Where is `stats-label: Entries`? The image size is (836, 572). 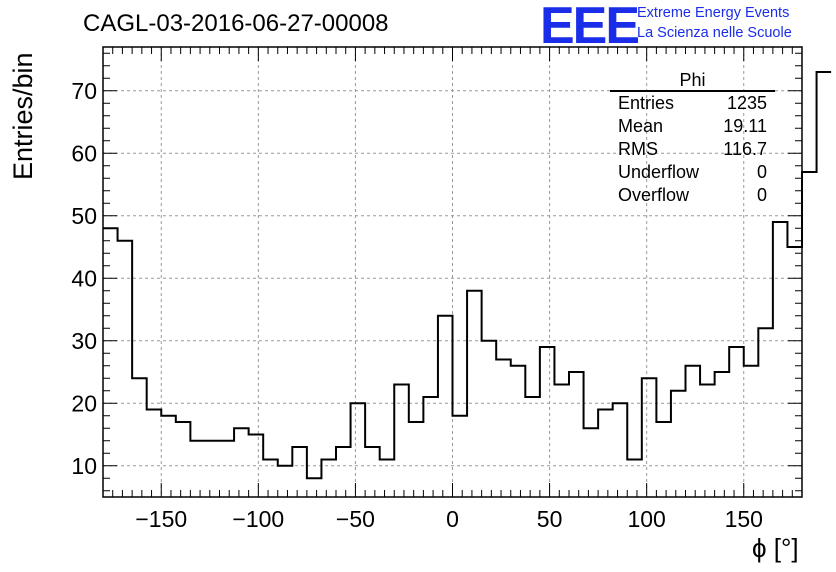
stats-label: Entries is located at coordinates (646, 103).